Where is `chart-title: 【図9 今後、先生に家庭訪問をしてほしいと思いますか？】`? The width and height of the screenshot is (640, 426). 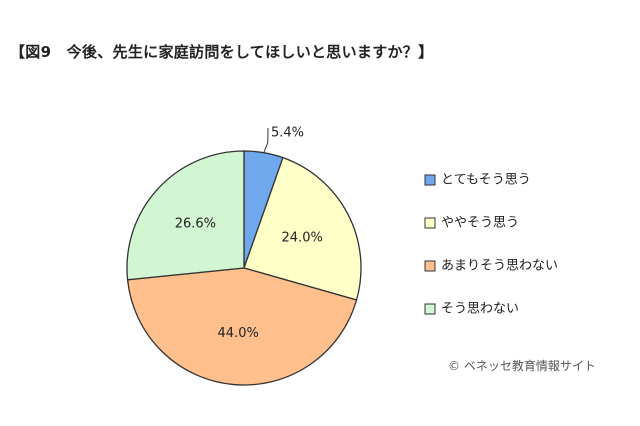
chart-title: 【図9 今後、先生に家庭訪問をしてほしいと思いますか？】 is located at coordinates (222, 52).